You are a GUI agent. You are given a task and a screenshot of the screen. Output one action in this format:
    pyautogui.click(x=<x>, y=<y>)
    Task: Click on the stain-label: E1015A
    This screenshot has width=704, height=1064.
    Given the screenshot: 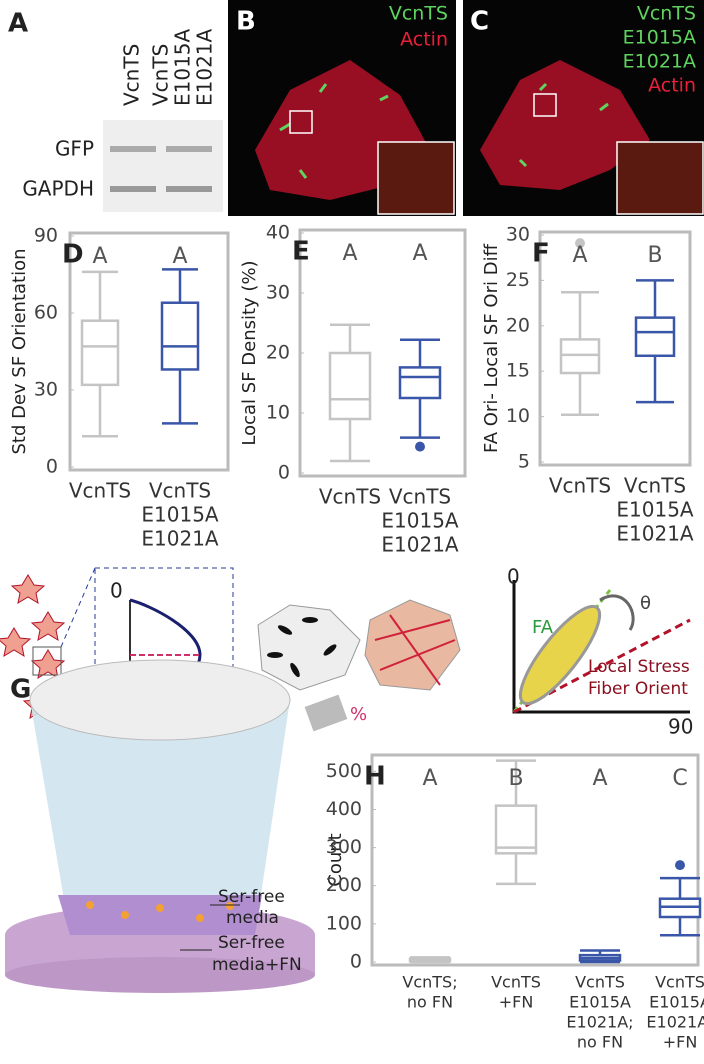 What is the action you would take?
    pyautogui.click(x=659, y=38)
    